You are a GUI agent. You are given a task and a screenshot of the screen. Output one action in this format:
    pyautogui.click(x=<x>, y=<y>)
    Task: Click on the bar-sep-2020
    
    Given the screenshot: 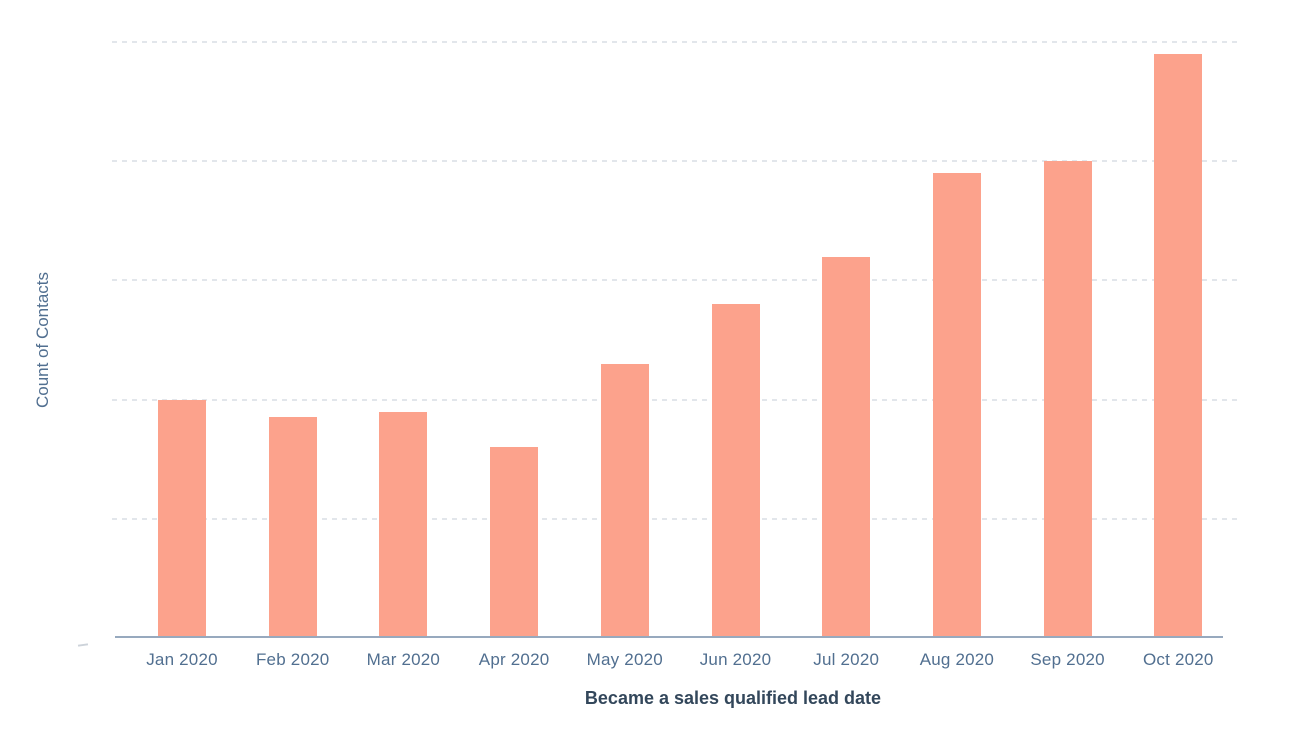 What is the action you would take?
    pyautogui.click(x=1067, y=398)
    